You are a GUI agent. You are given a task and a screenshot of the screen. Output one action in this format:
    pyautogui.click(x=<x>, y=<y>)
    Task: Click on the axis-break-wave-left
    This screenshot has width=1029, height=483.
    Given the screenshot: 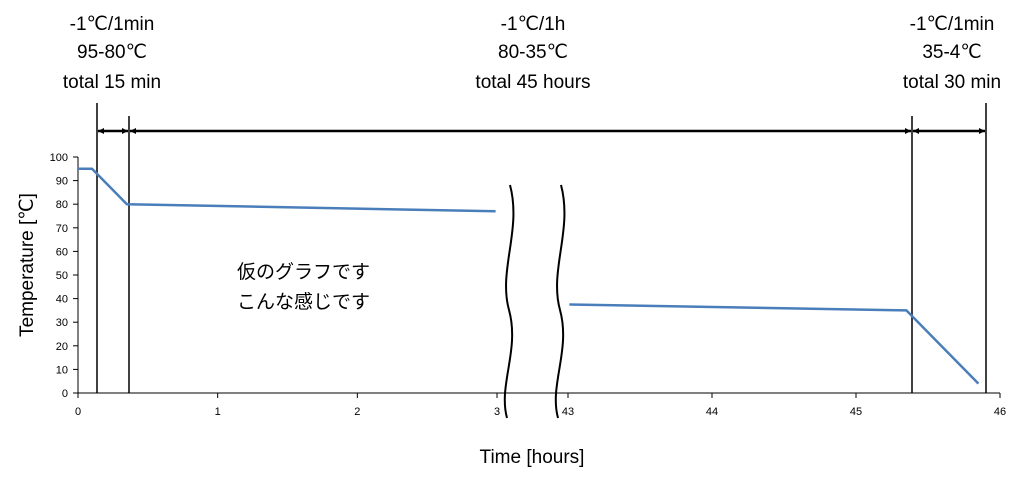 What is the action you would take?
    pyautogui.click(x=509, y=301)
    